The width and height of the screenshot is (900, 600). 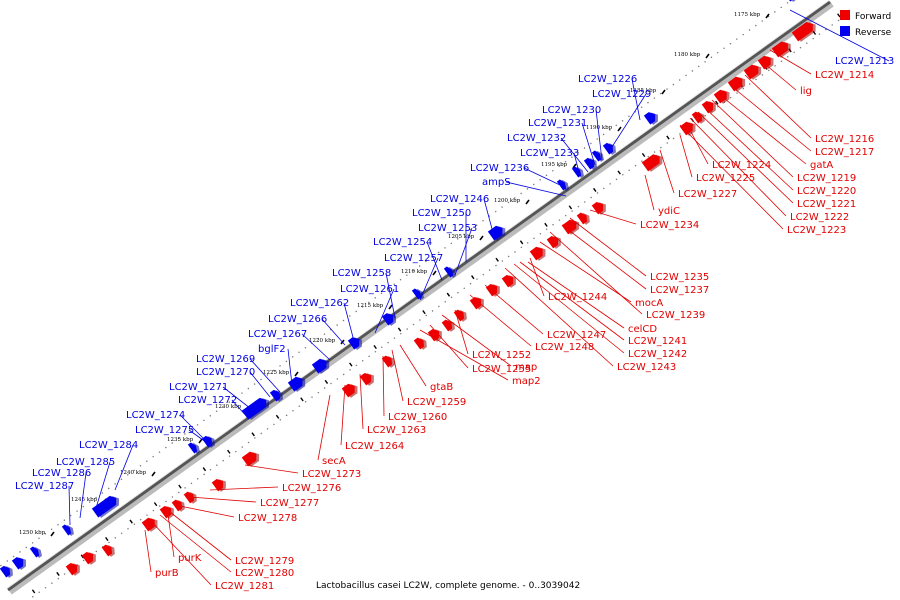 I want to click on forward-gene-label: LC2W_1242, so click(x=657, y=354).